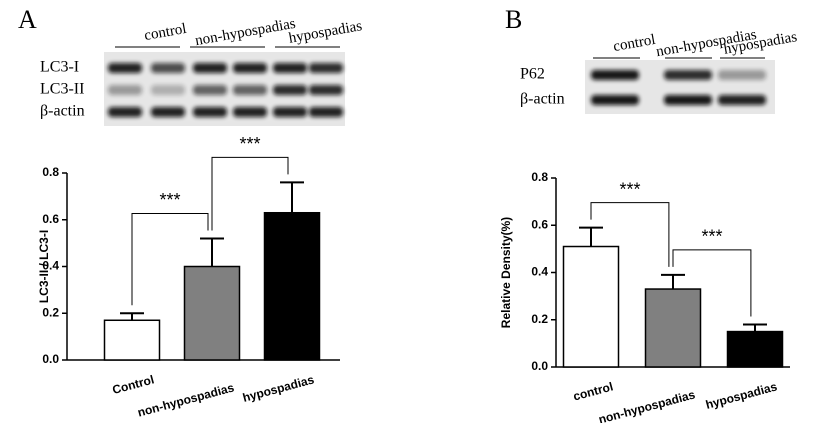 Image resolution: width=830 pixels, height=423 pixels. What do you see at coordinates (133, 384) in the screenshot?
I see `x-tick-label: Control` at bounding box center [133, 384].